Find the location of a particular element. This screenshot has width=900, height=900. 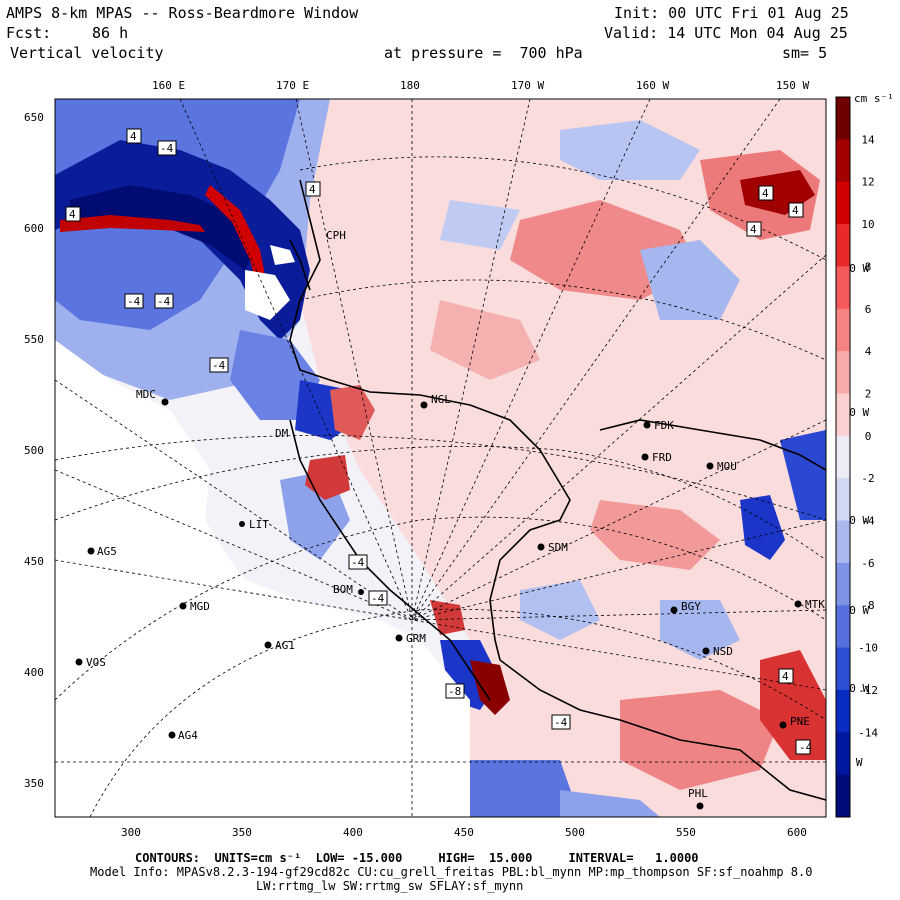

station-ag5: AG5 is located at coordinates (102, 551).